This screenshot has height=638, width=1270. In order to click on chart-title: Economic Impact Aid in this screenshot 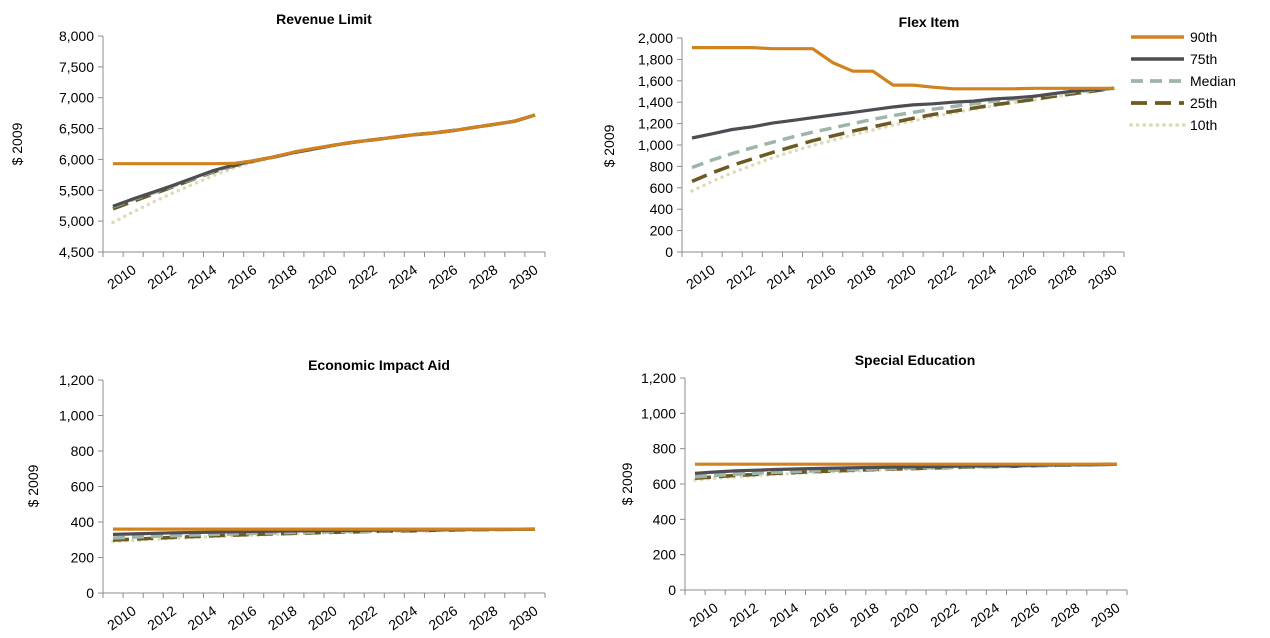, I will do `click(379, 365)`.